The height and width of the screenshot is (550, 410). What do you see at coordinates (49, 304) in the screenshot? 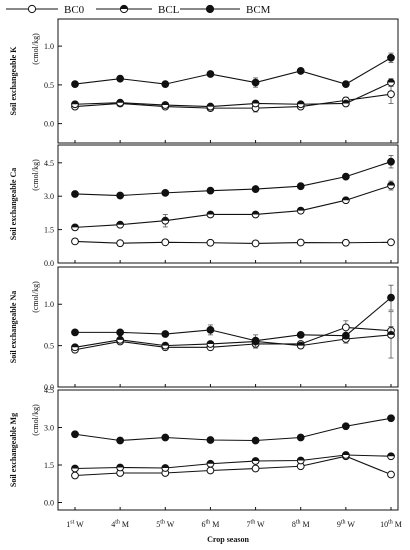
I see `y-tick-label: 1.0` at bounding box center [49, 304].